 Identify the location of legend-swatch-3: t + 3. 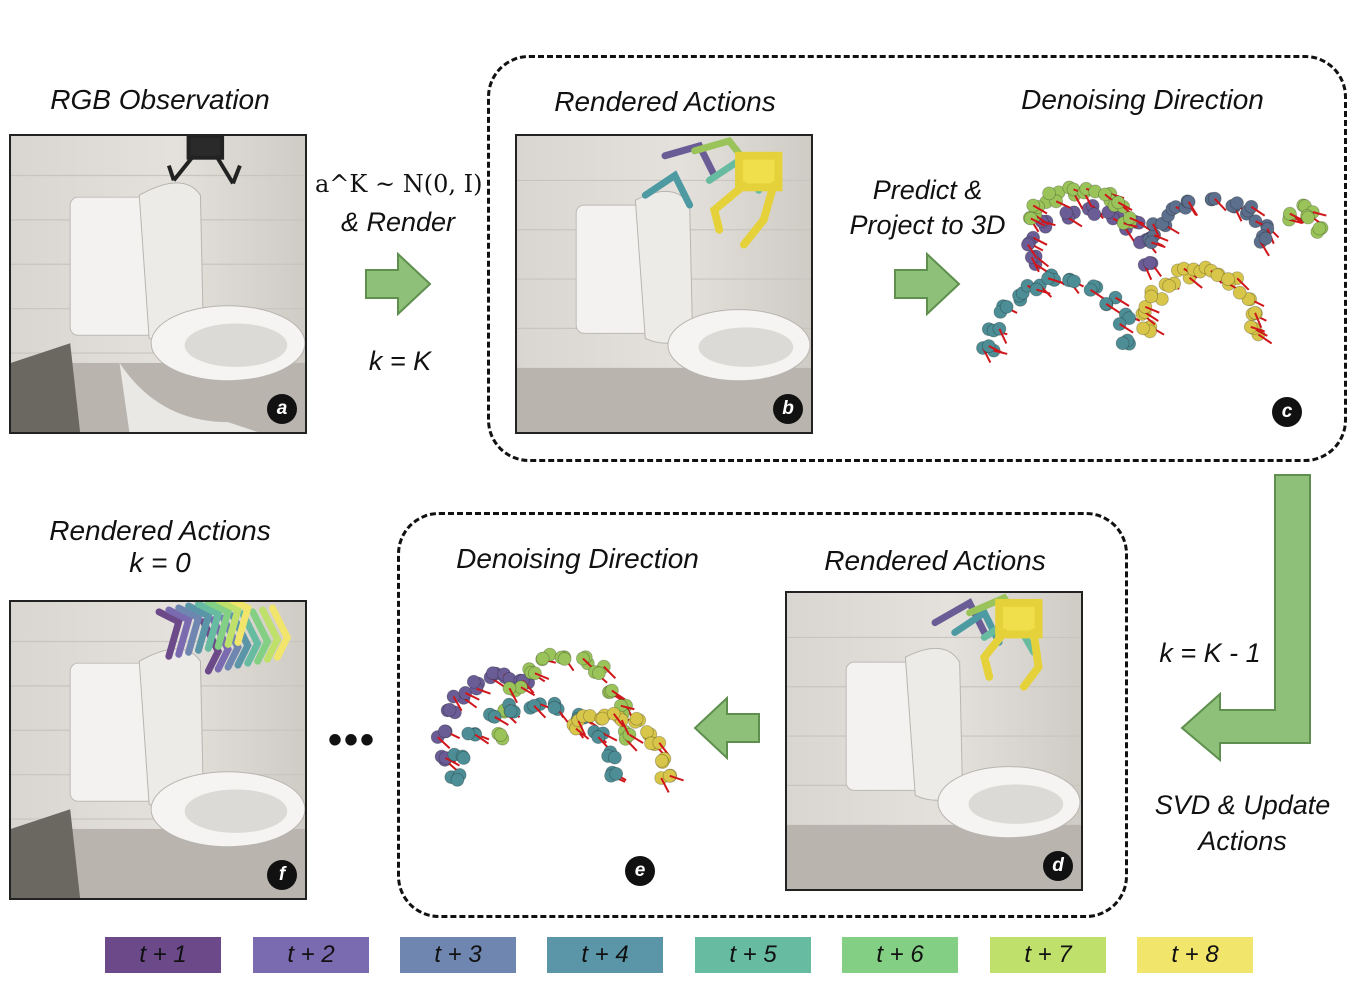
(458, 955).